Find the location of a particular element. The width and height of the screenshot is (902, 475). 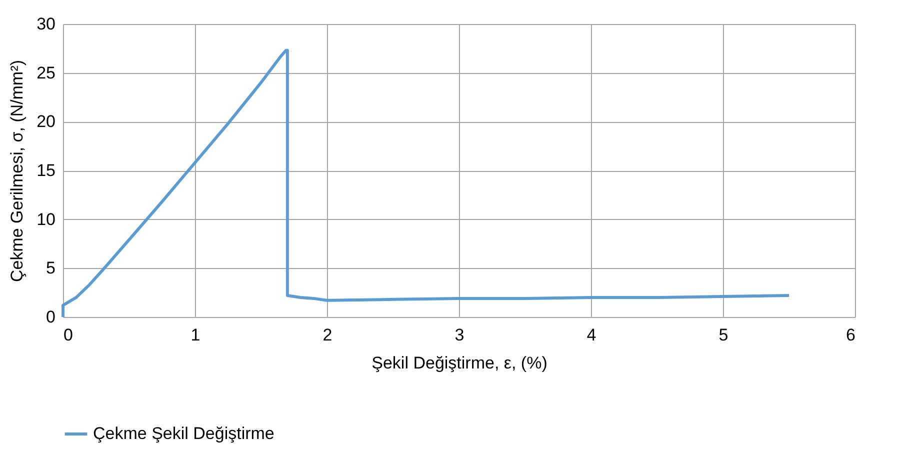

x-tick-label: 0 is located at coordinates (68, 335).